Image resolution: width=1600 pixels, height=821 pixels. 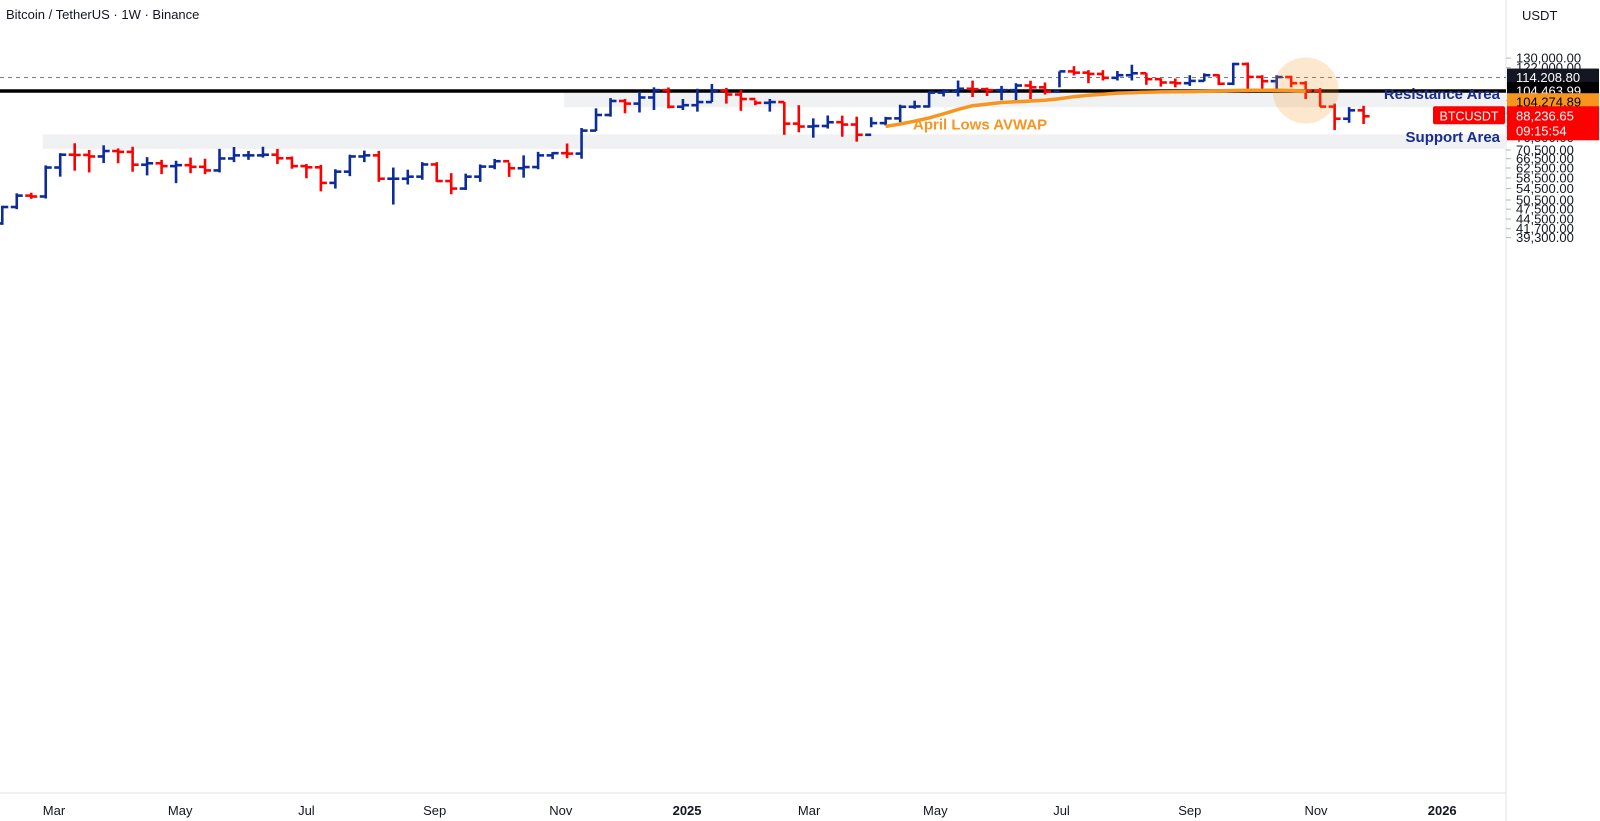 What do you see at coordinates (1545, 168) in the screenshot?
I see `y-tick-label: 62,500.00` at bounding box center [1545, 168].